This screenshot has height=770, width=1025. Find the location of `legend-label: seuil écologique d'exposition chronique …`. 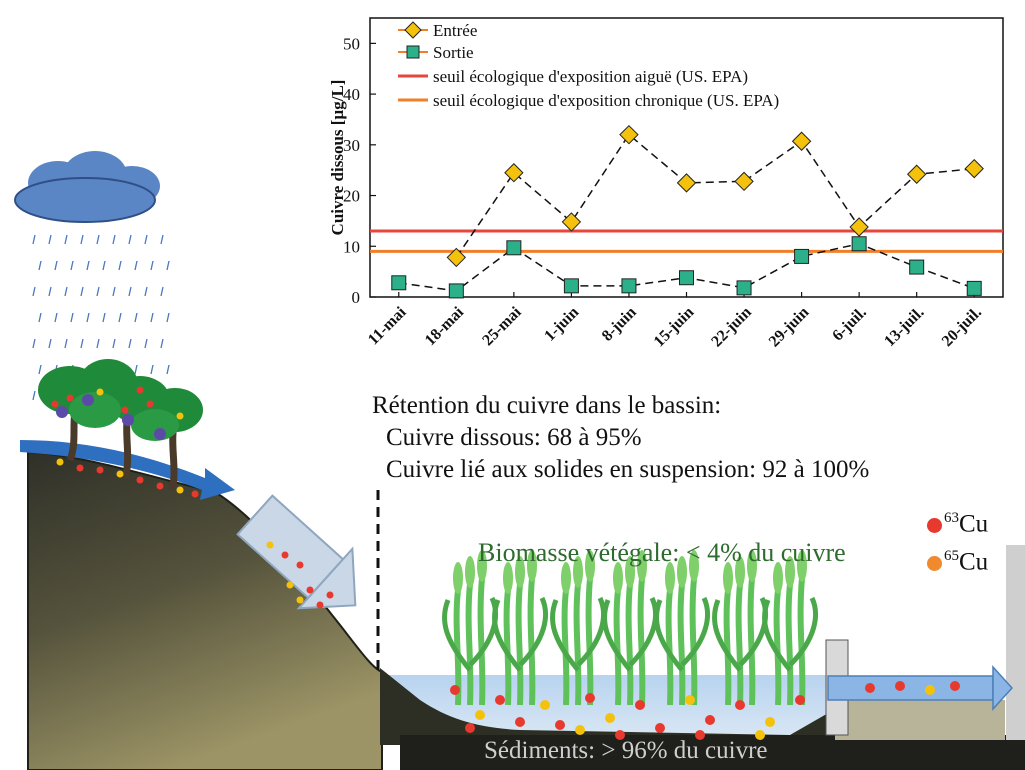

legend-label: seuil écologique d'exposition chronique … is located at coordinates (606, 100).